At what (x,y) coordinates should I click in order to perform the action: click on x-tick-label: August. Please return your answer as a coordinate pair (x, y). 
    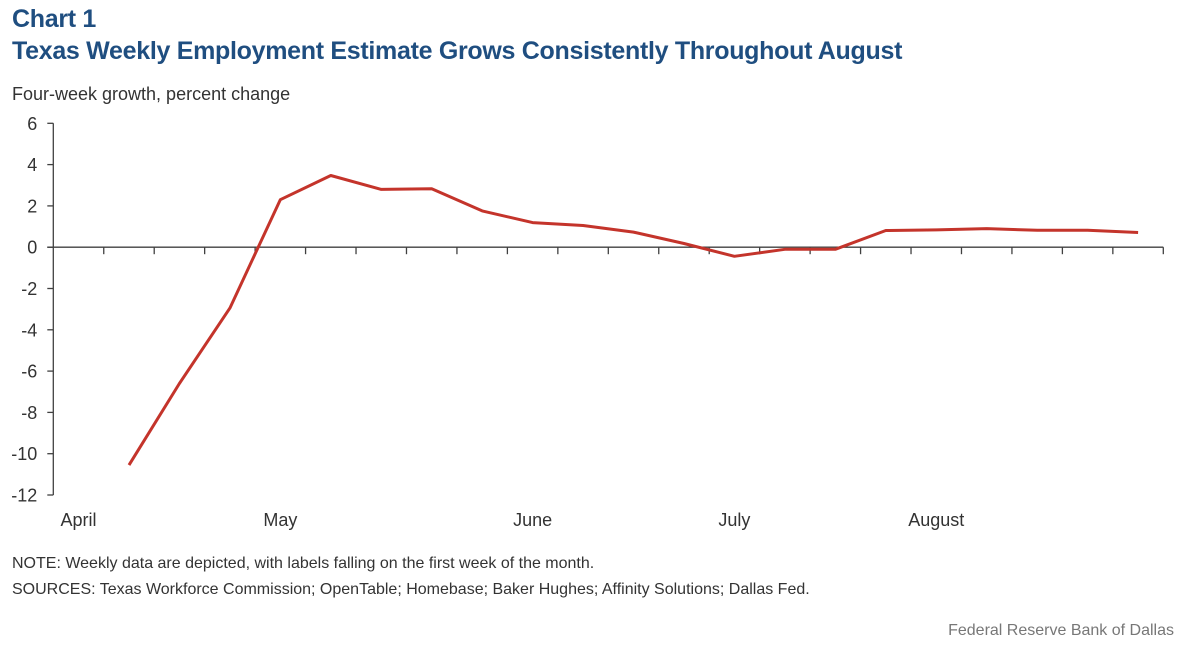
    Looking at the image, I should click on (936, 520).